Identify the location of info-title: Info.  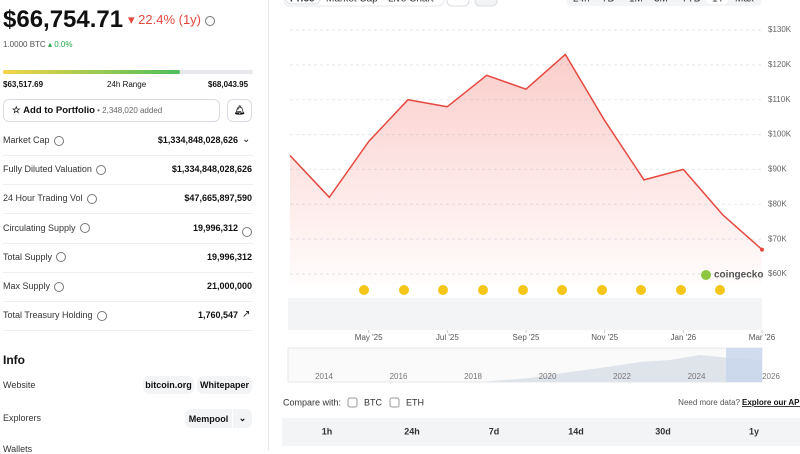
(14, 360).